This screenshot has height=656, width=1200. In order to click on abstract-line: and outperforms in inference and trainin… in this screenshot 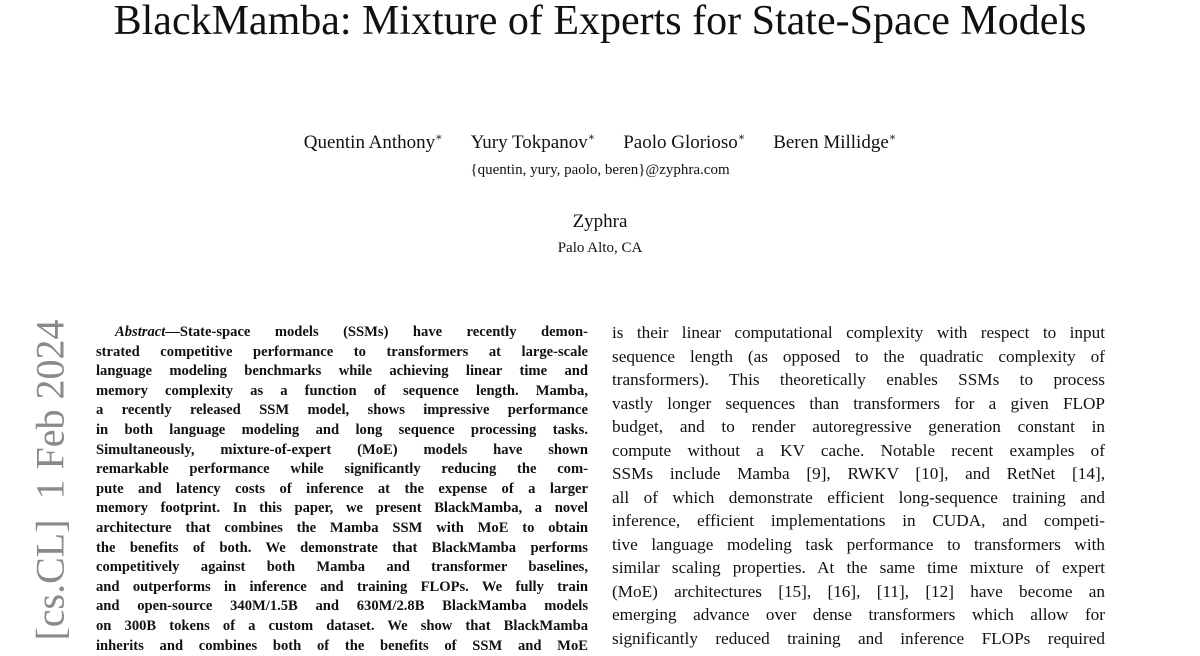, I will do `click(342, 586)`.